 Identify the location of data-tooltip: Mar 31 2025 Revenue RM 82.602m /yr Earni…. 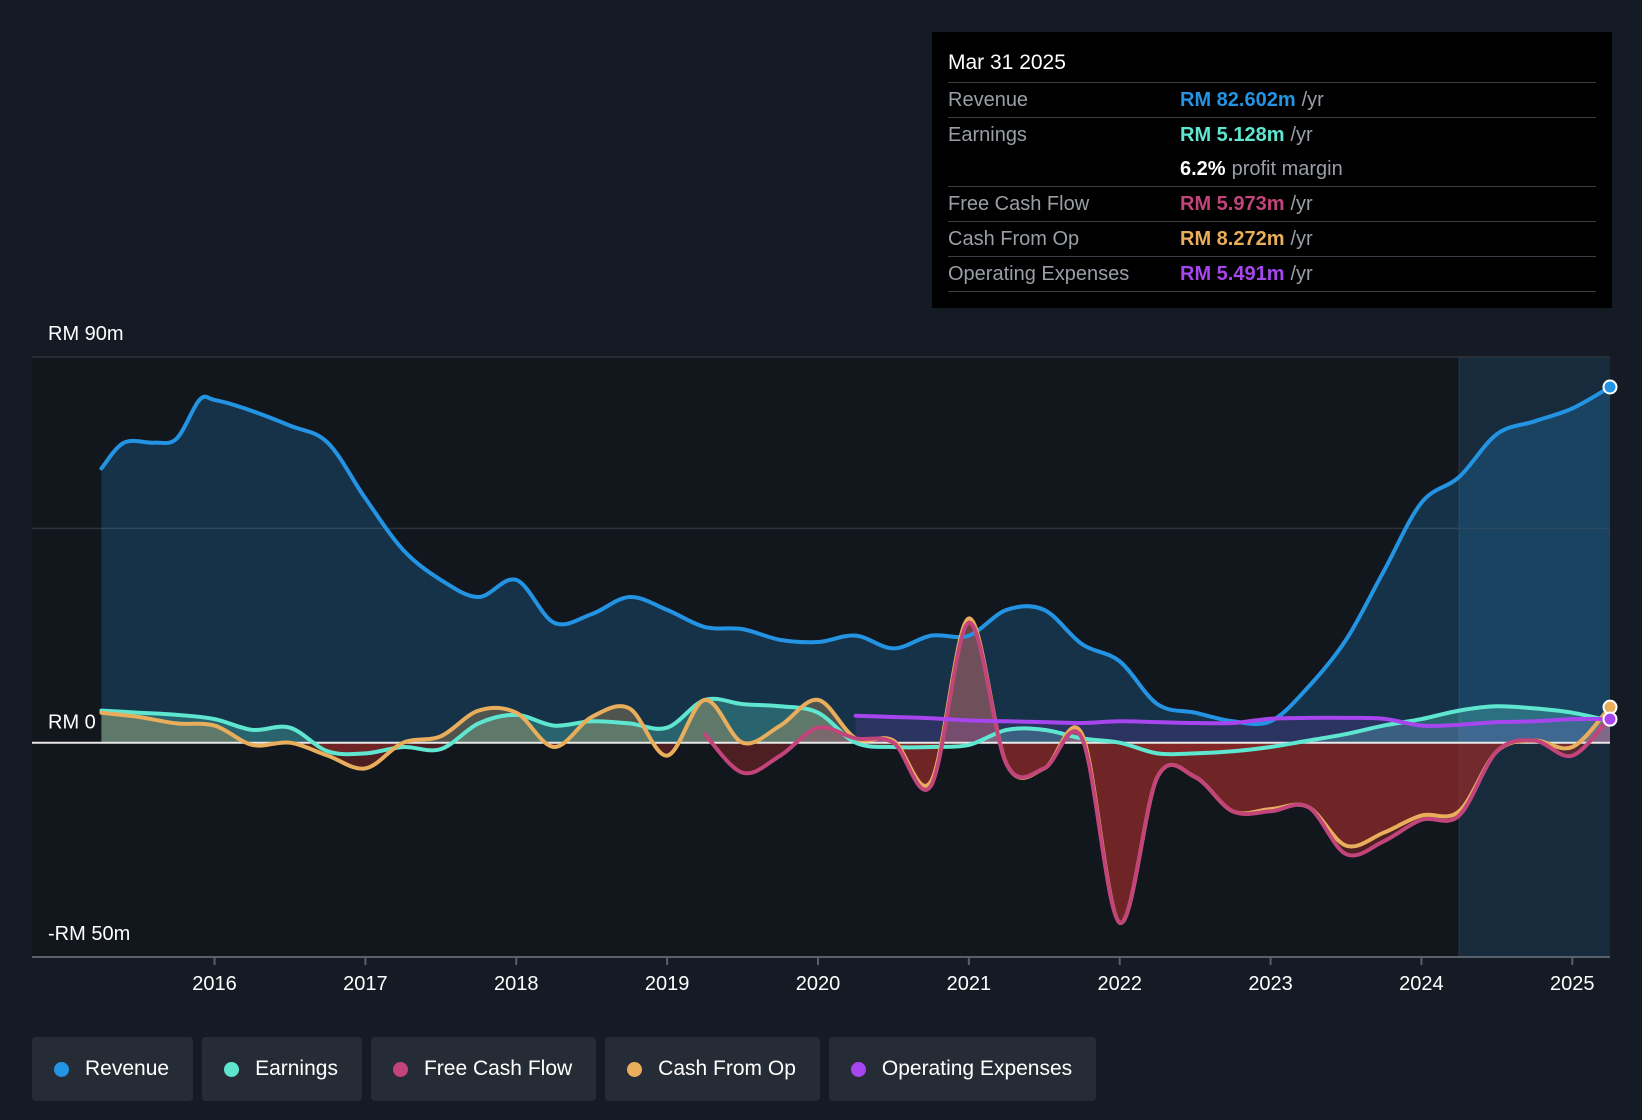
(1272, 170).